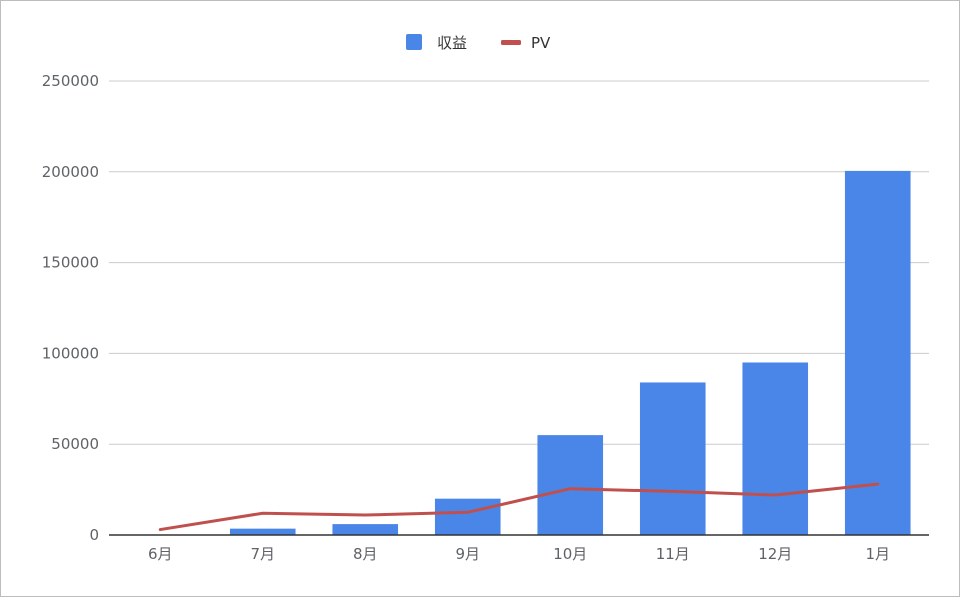 This screenshot has height=600, width=960. What do you see at coordinates (365, 554) in the screenshot?
I see `x-tick-label: 8月` at bounding box center [365, 554].